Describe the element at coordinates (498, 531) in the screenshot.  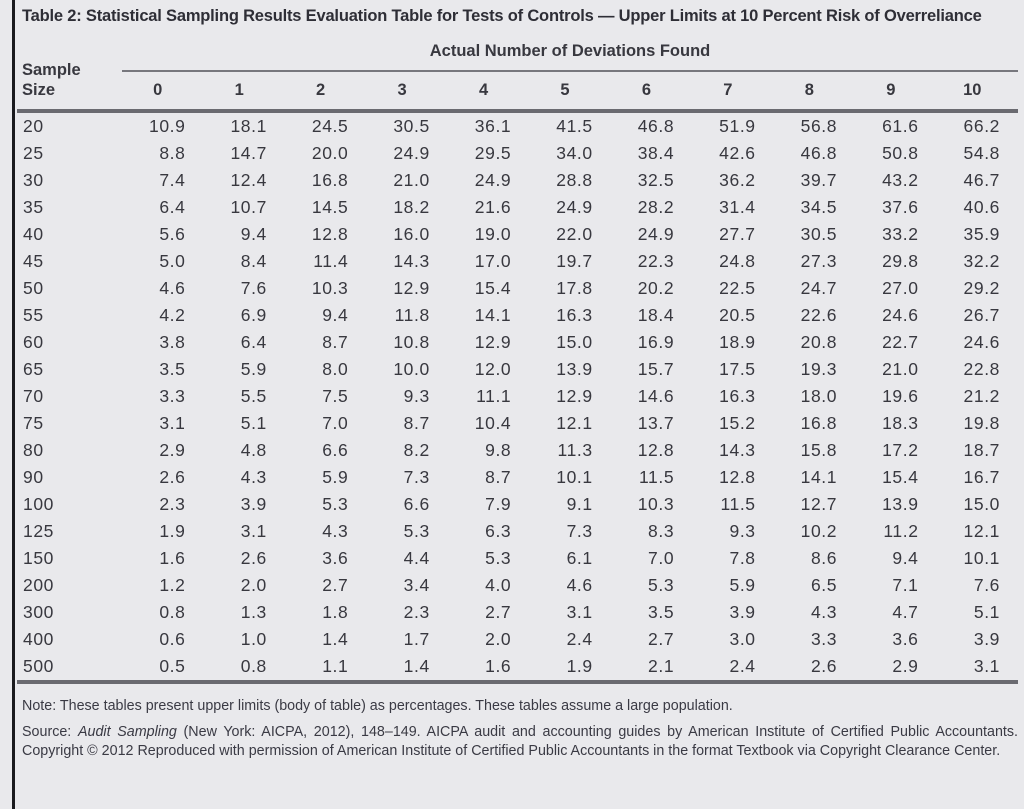
I see `upper-limit-value-cell: 6.3` at that location.